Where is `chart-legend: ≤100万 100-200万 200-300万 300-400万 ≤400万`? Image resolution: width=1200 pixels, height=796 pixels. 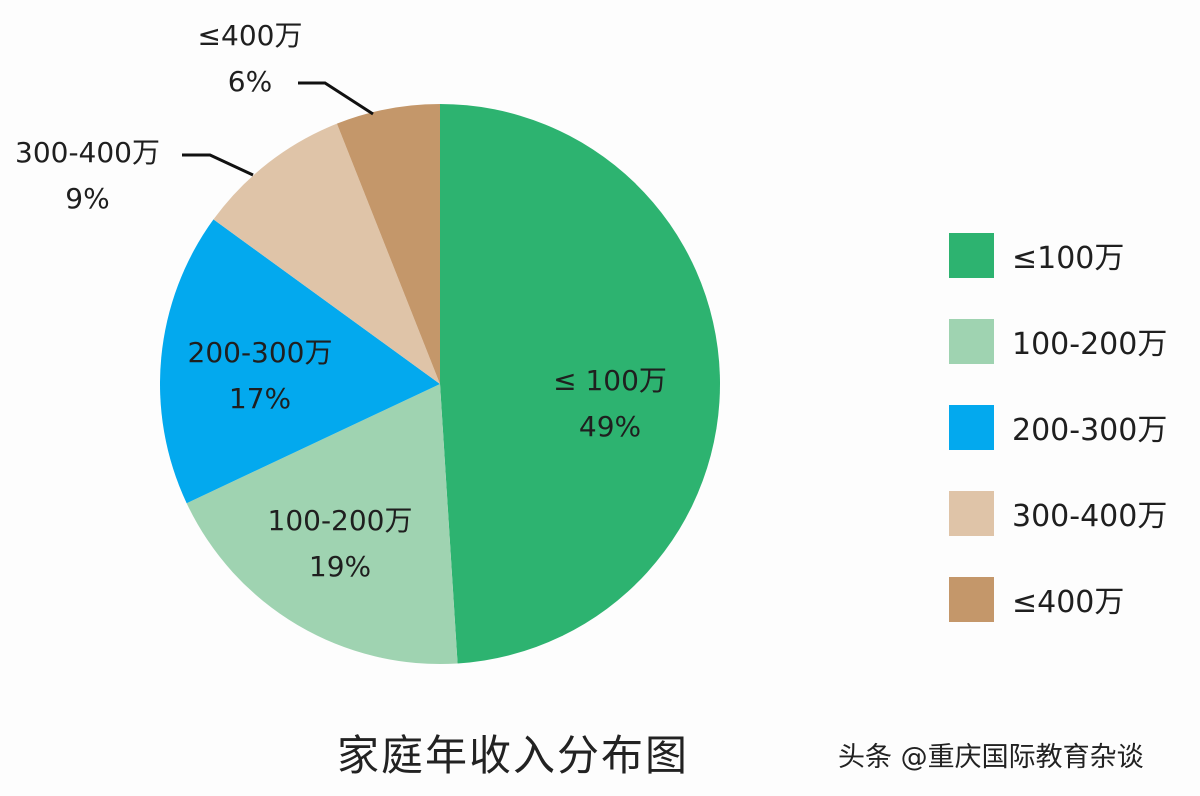
chart-legend: ≤100万 100-200万 200-300万 300-400万 ≤400万 is located at coordinates (1058, 427).